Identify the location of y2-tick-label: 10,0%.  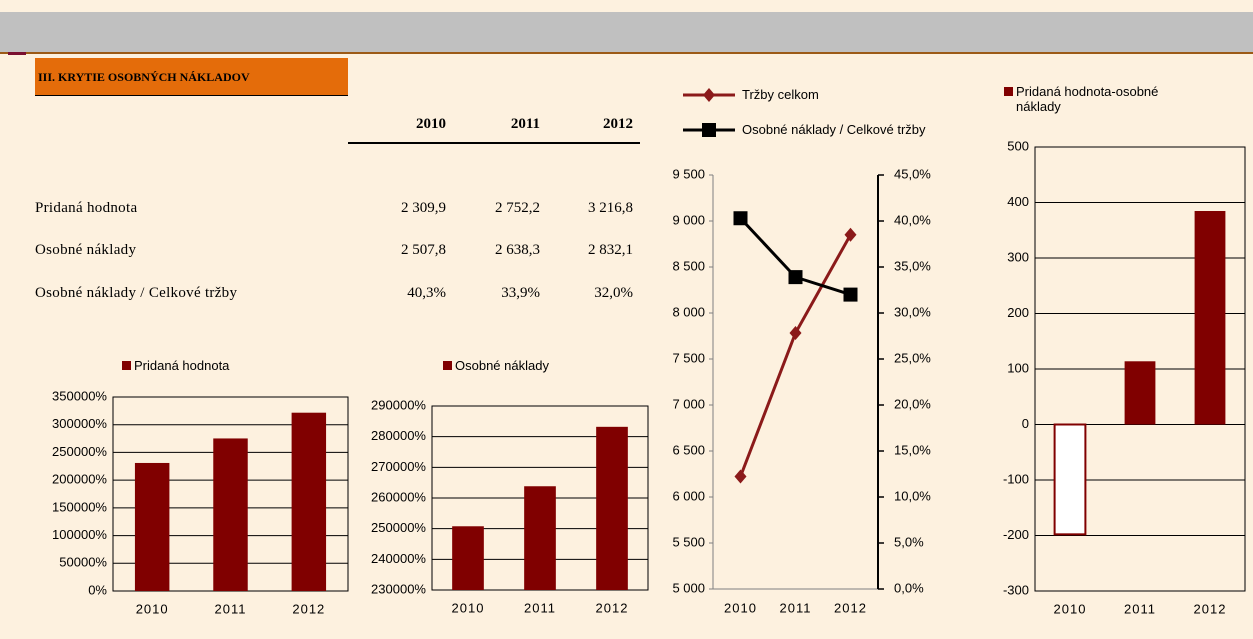
(912, 495).